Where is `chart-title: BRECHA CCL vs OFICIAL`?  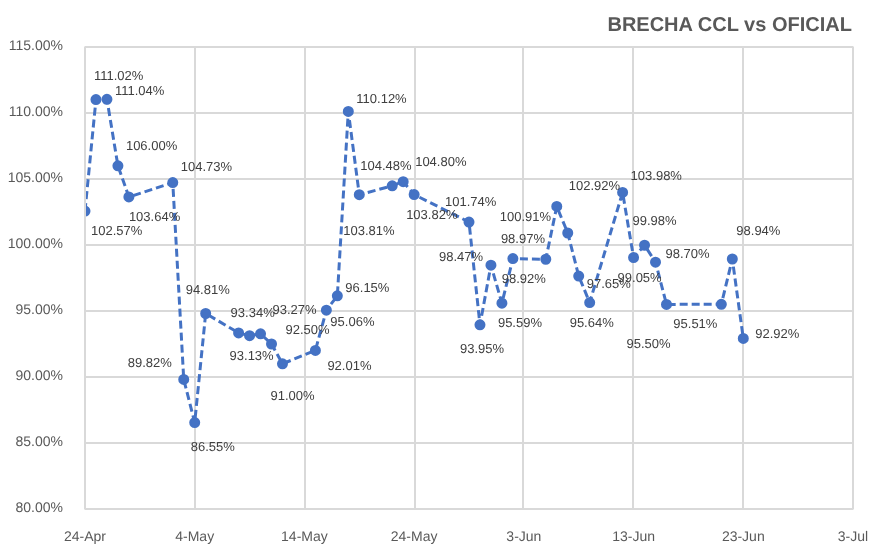 chart-title: BRECHA CCL vs OFICIAL is located at coordinates (729, 26).